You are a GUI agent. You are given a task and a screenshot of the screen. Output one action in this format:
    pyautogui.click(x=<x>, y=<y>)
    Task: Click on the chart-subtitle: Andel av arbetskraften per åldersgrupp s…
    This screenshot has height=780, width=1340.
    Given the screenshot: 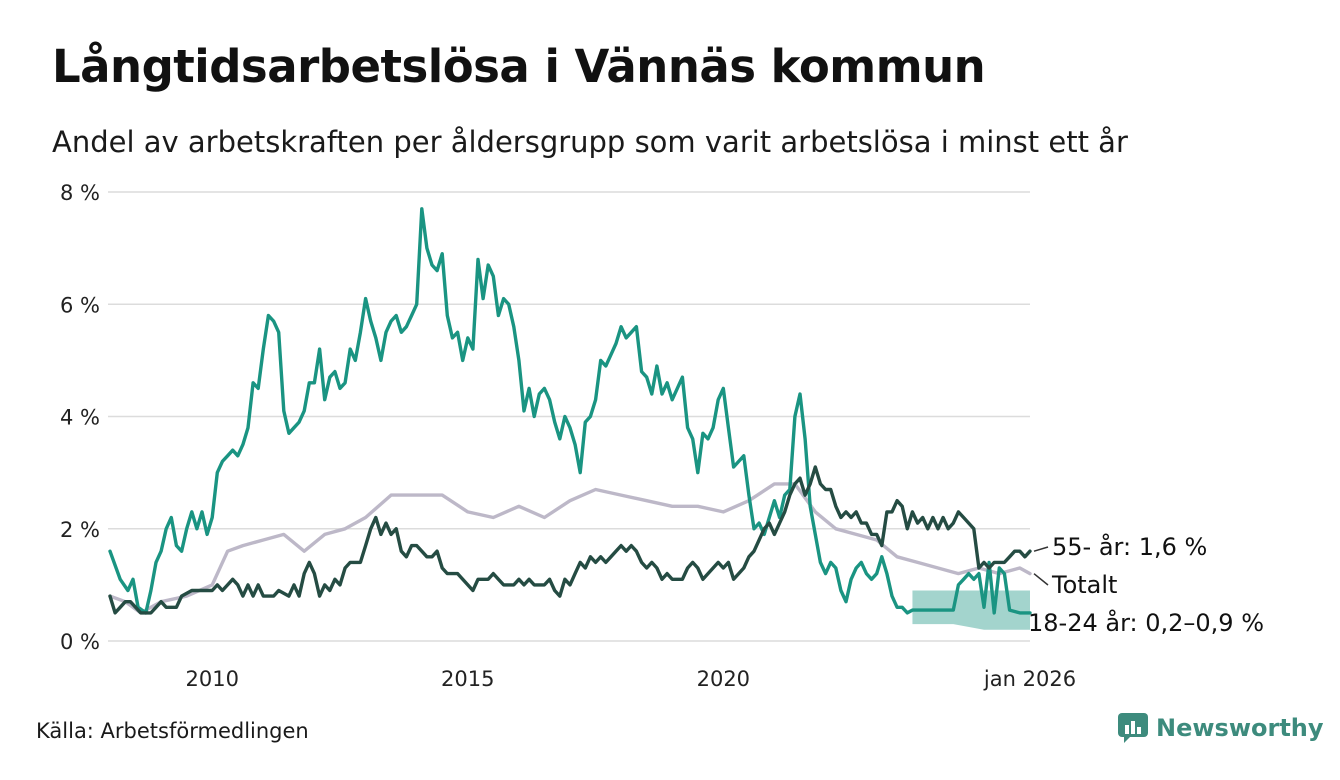 What is the action you would take?
    pyautogui.click(x=590, y=142)
    